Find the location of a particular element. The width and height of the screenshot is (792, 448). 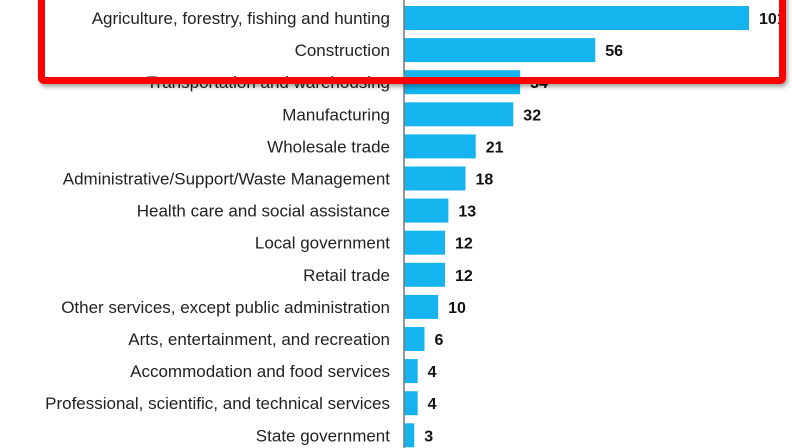

category-label: Construction is located at coordinates (342, 50).